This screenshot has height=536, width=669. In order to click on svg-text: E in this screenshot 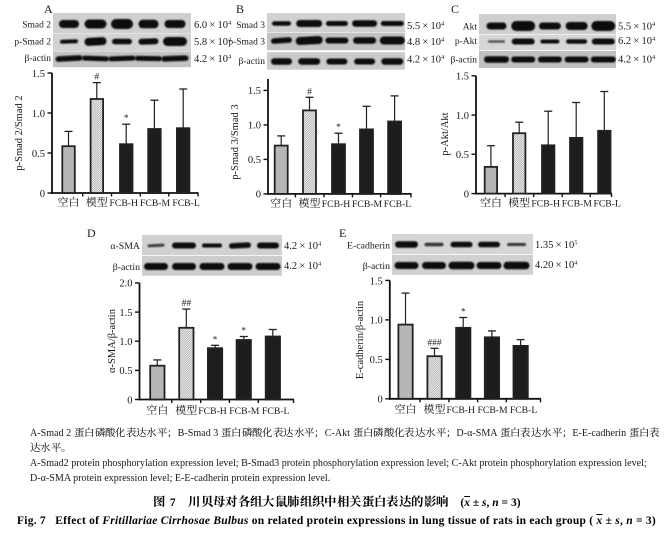, I will do `click(342, 233)`.